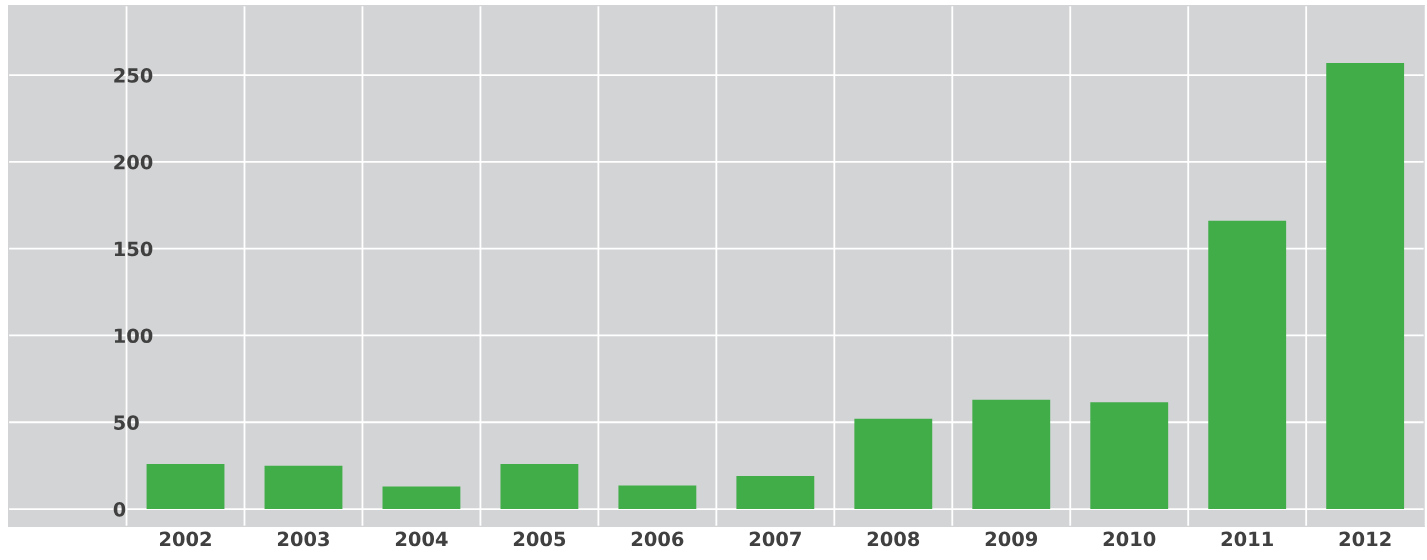  Describe the element at coordinates (893, 539) in the screenshot. I see `x-tick-label: 2008` at that location.